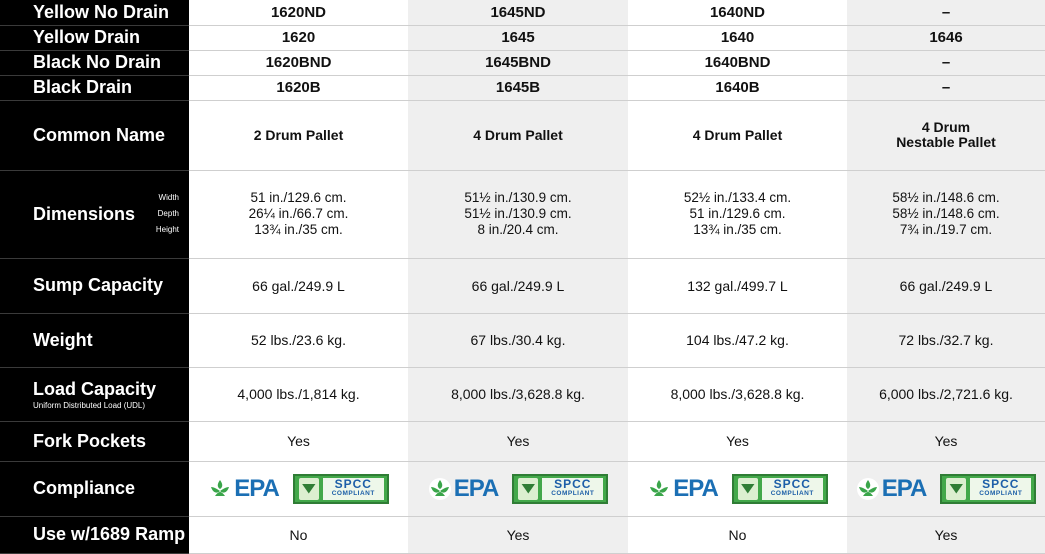  I want to click on model-cell: 1640, so click(737, 38).